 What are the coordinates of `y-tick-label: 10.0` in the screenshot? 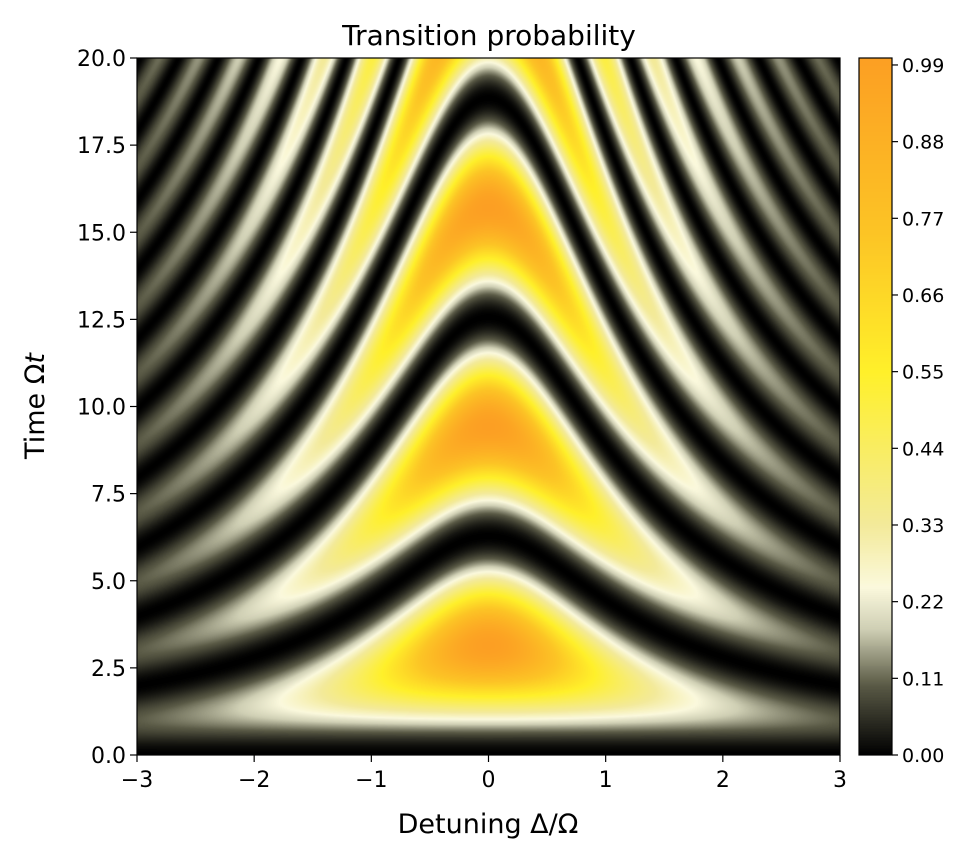 It's located at (101, 408).